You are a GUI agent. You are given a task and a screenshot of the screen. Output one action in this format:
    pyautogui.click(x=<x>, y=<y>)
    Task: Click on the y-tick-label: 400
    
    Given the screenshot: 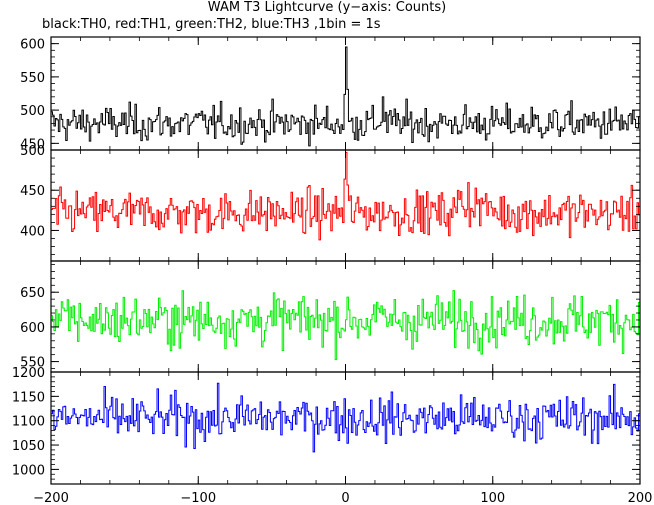 What is the action you would take?
    pyautogui.click(x=32, y=231)
    